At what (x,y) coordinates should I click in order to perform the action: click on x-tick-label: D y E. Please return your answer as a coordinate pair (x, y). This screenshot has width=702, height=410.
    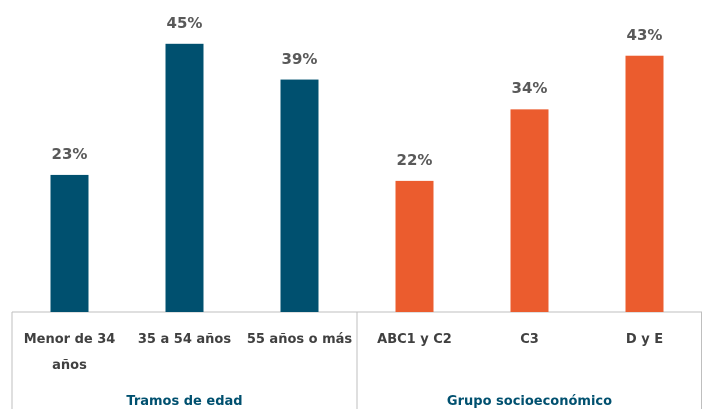
    Looking at the image, I should click on (644, 339).